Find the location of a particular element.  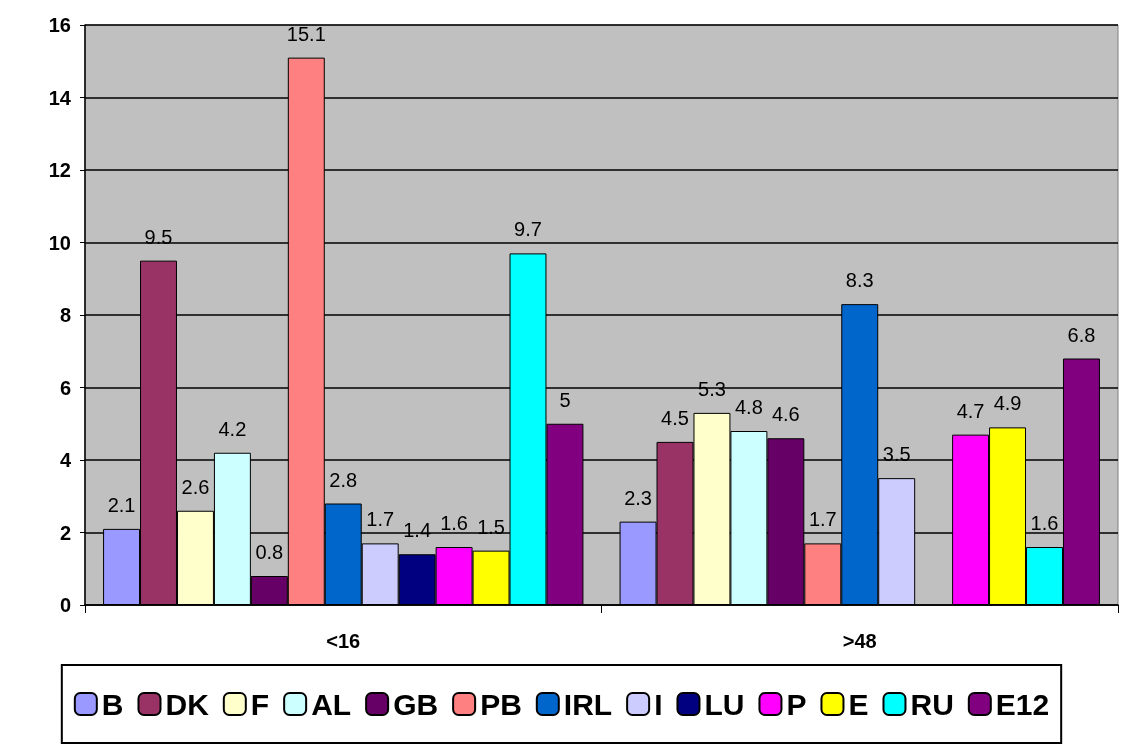

data-label: 8.3 is located at coordinates (859, 280).